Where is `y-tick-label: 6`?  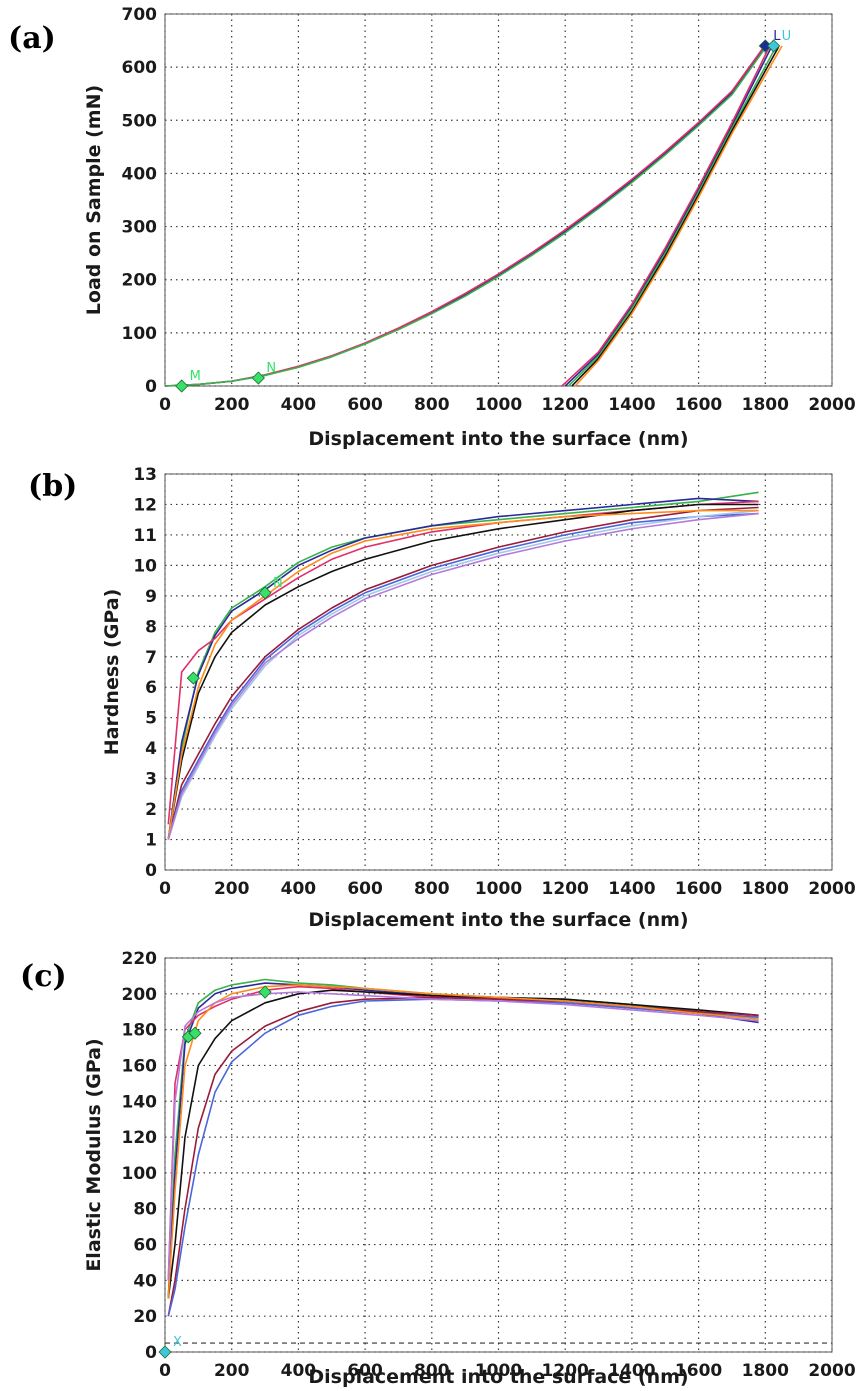
y-tick-label: 6 is located at coordinates (151, 688).